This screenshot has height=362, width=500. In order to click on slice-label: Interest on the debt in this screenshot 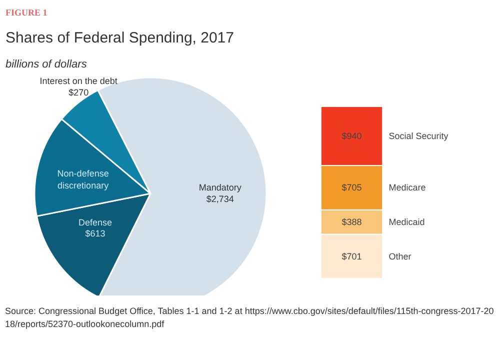, I will do `click(79, 81)`.